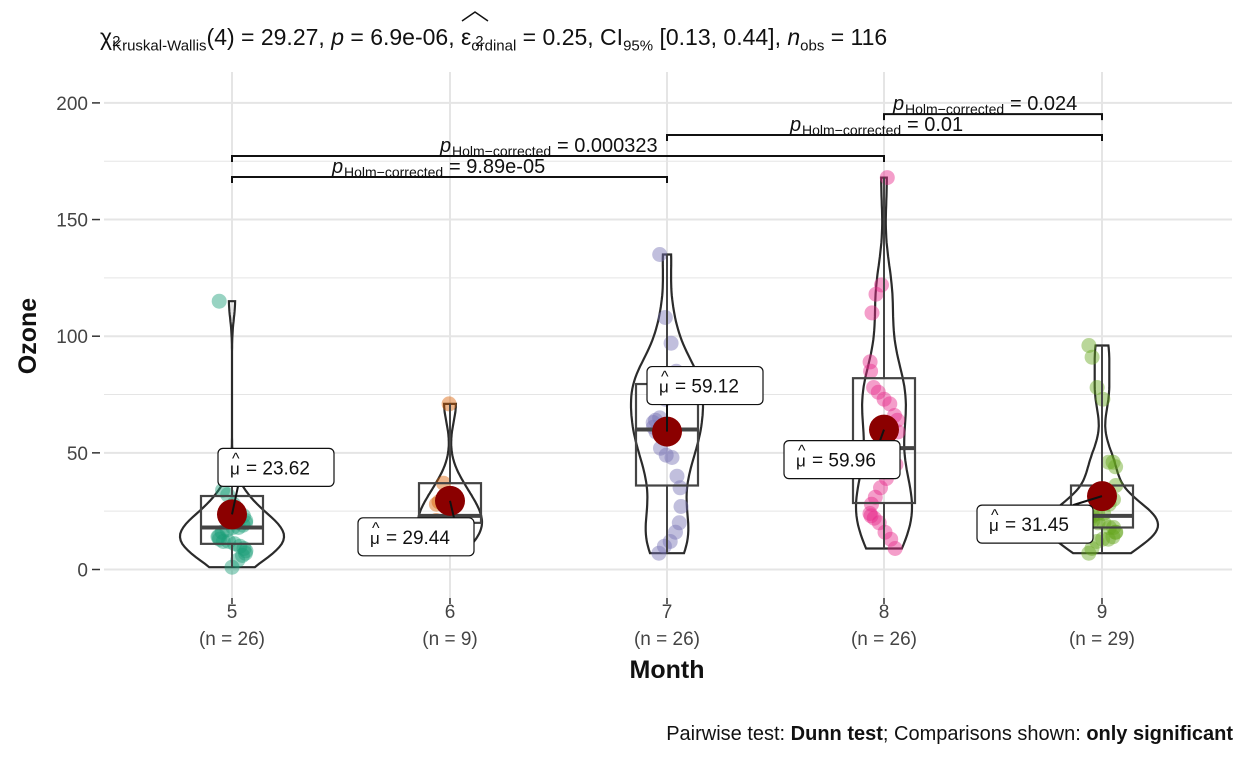 Image resolution: width=1248 pixels, height=768 pixels. Describe the element at coordinates (235, 500) in the screenshot. I see `mean-label-leader` at that location.